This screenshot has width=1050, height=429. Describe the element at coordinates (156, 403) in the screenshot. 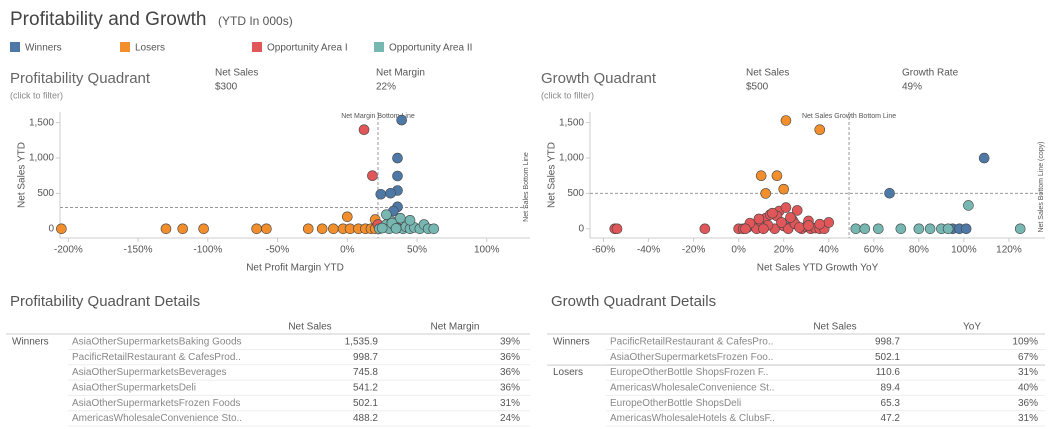

I see `row-name: AsiaOtherSupermarketsFrozen Foods` at that location.